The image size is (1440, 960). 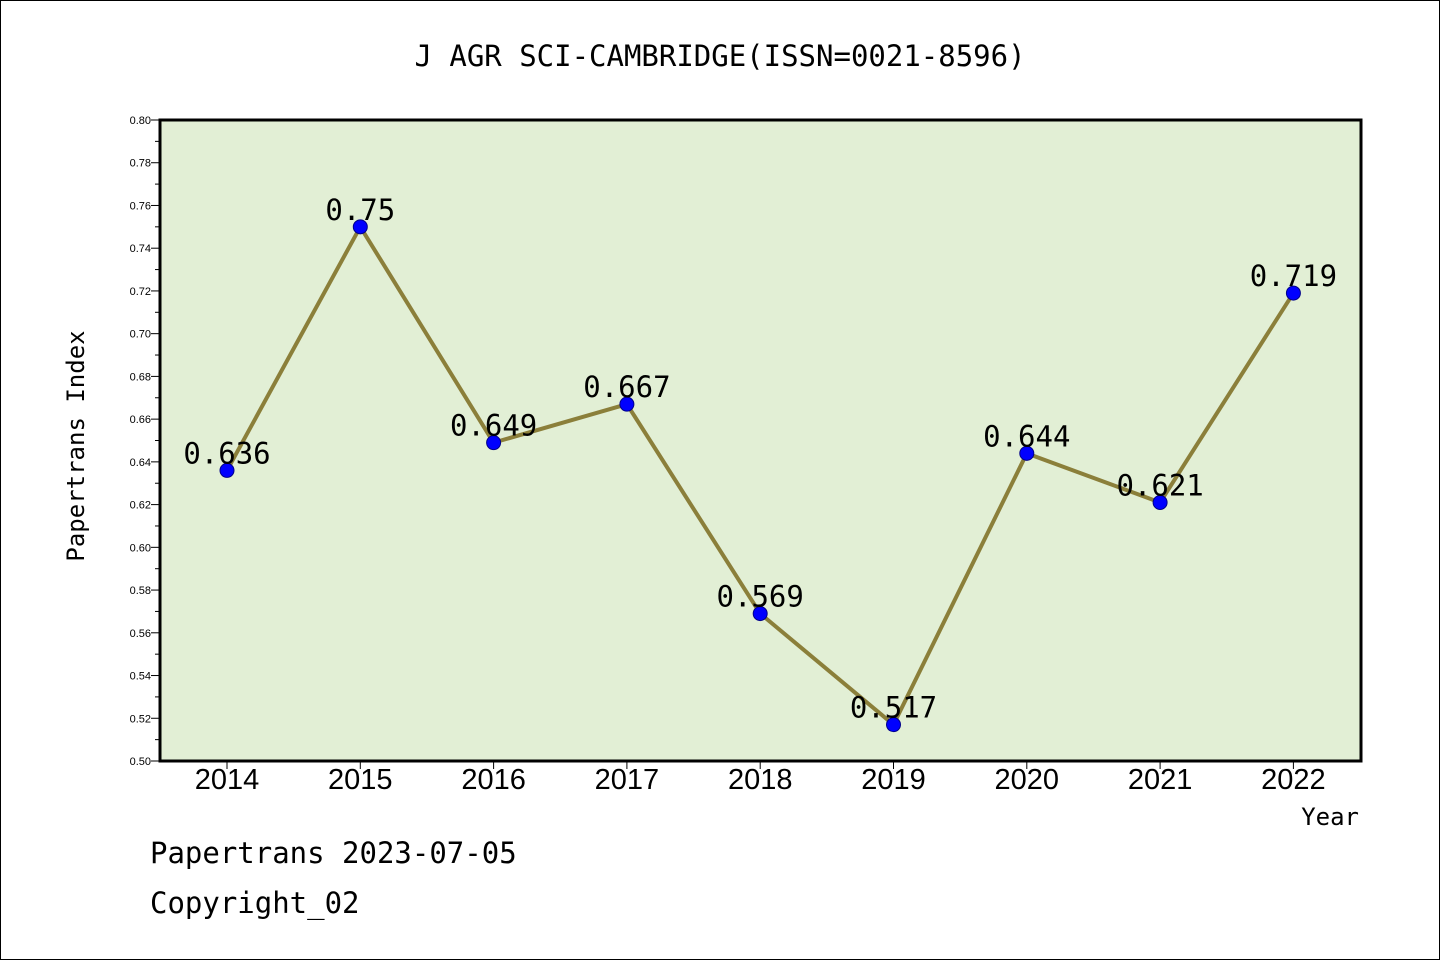 I want to click on data-label: 0.644, so click(x=1026, y=436).